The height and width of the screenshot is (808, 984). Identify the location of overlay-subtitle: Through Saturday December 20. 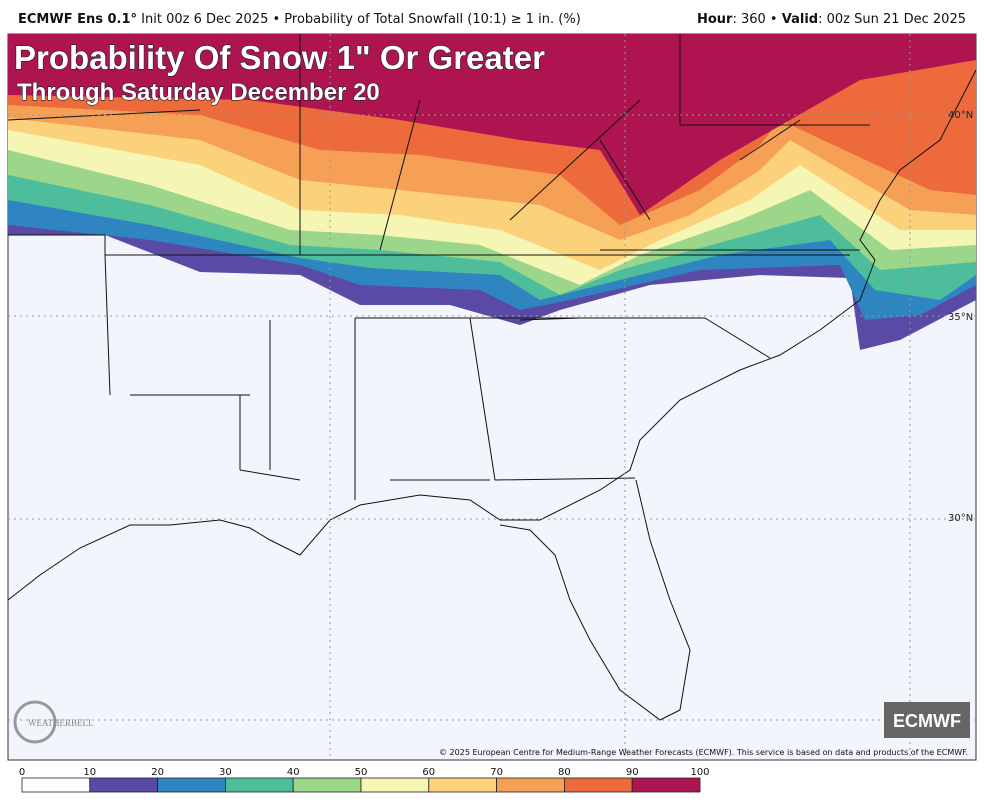
(198, 92).